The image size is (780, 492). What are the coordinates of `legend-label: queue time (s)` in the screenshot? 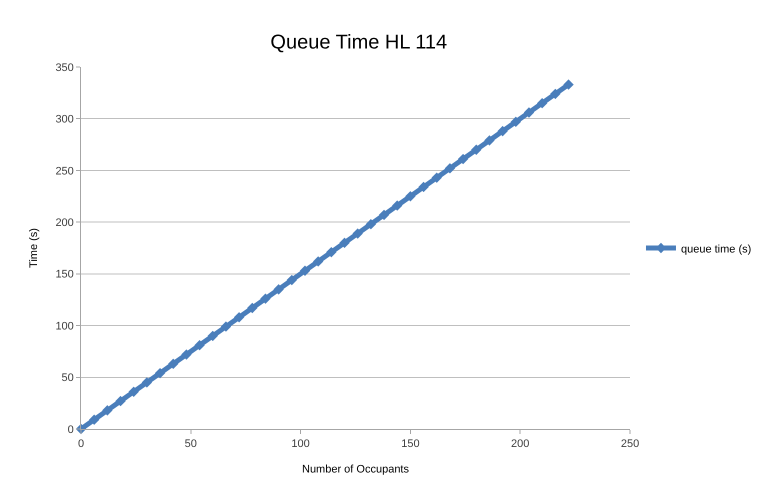 It's located at (716, 249).